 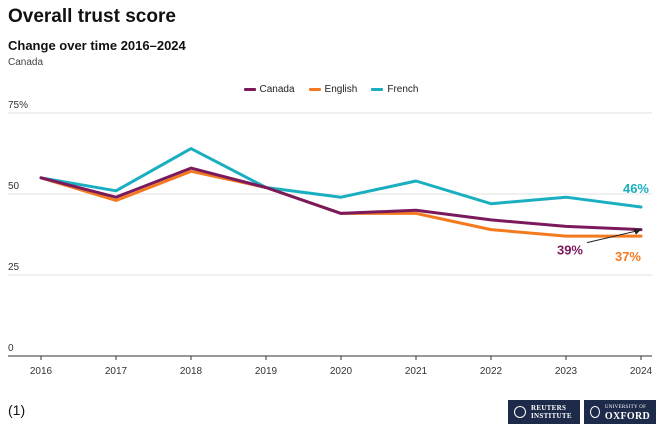 I want to click on end-label-canada: 39%, so click(x=570, y=250).